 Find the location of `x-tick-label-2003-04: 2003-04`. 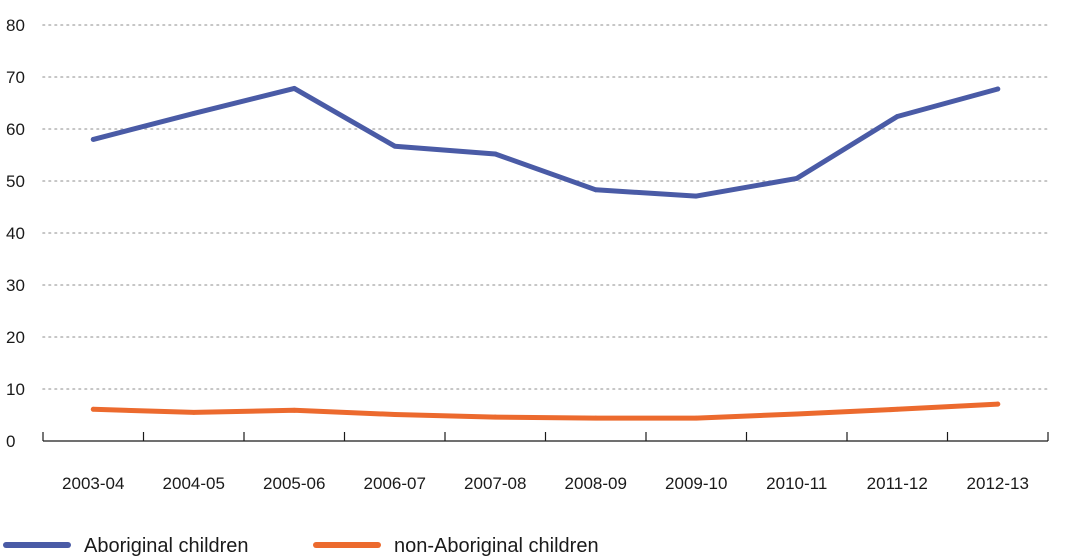

x-tick-label-2003-04: 2003-04 is located at coordinates (93, 483).